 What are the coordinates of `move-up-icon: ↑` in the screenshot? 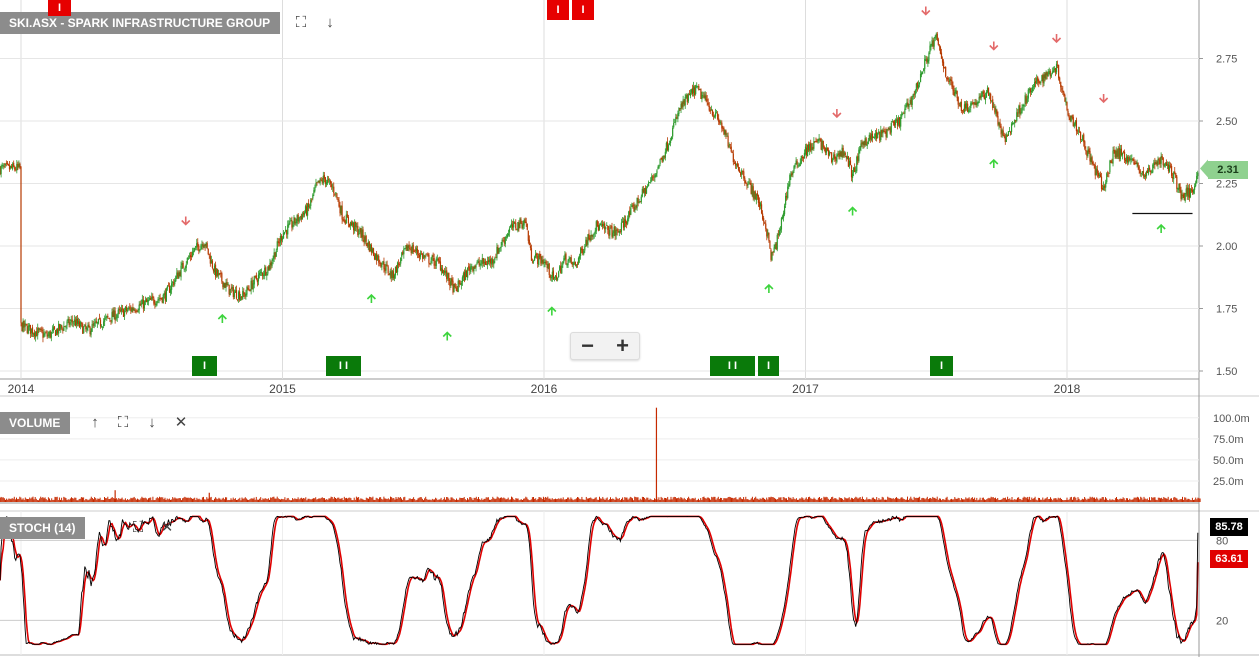 It's located at (95, 422).